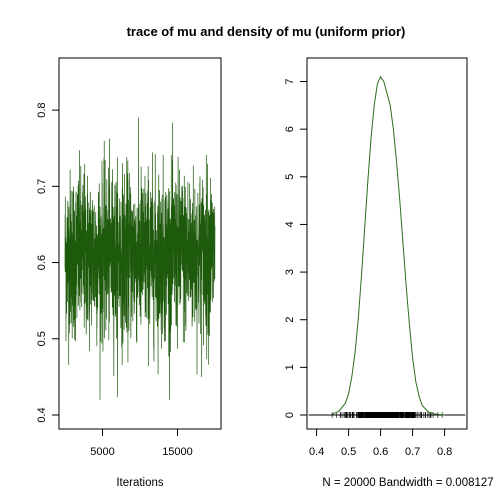  Describe the element at coordinates (177, 452) in the screenshot. I see `trace-x-tick-label: 15000` at that location.